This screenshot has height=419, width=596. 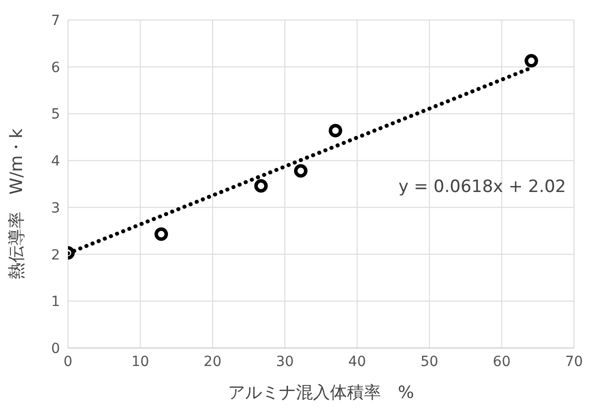 What do you see at coordinates (55, 208) in the screenshot?
I see `y-tick-label: 3` at bounding box center [55, 208].